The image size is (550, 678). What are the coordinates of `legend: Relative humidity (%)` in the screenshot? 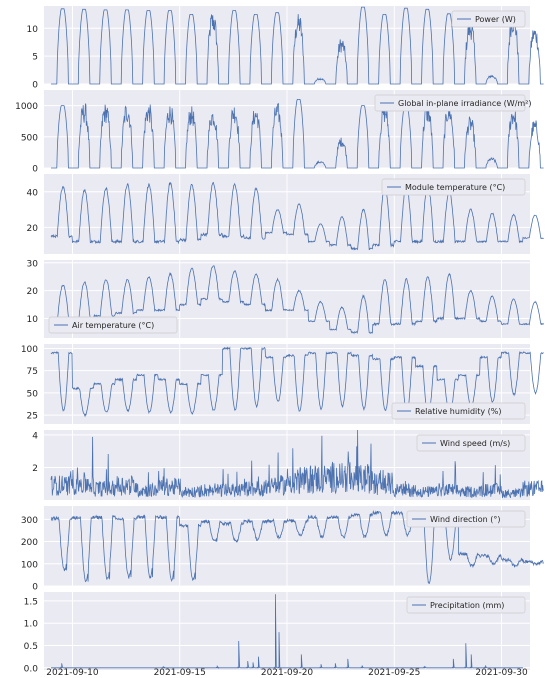 It's located at (458, 411).